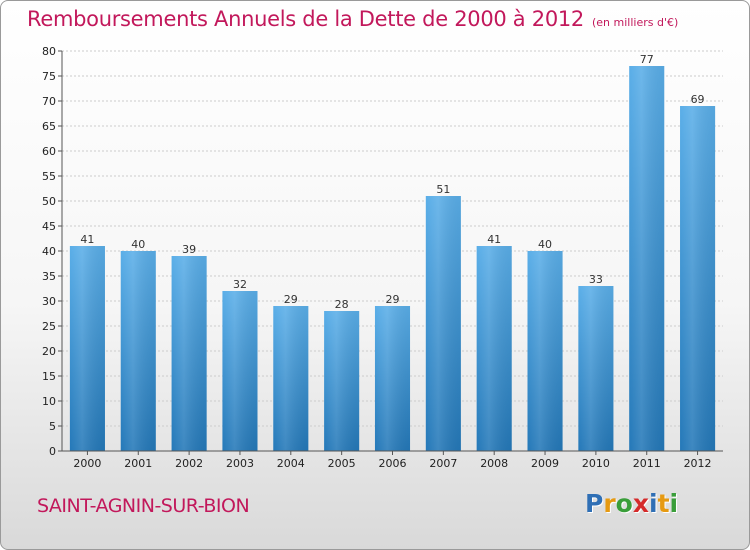 This screenshot has height=550, width=750. What do you see at coordinates (494, 463) in the screenshot?
I see `xtick-label-2008: 2008` at bounding box center [494, 463].